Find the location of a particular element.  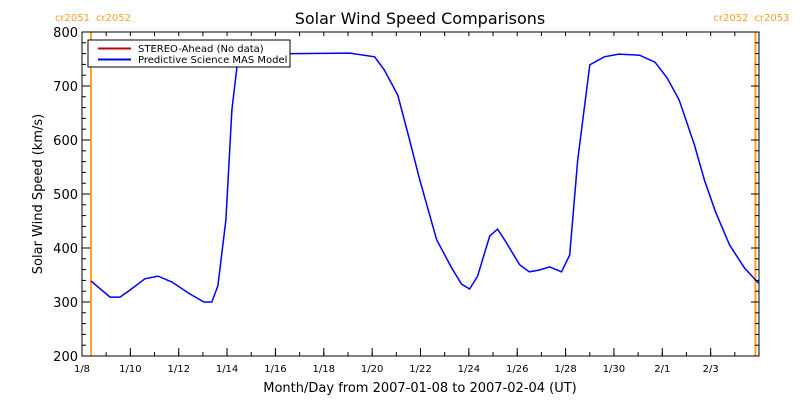

x-tick-label: 1/28 is located at coordinates (565, 369).